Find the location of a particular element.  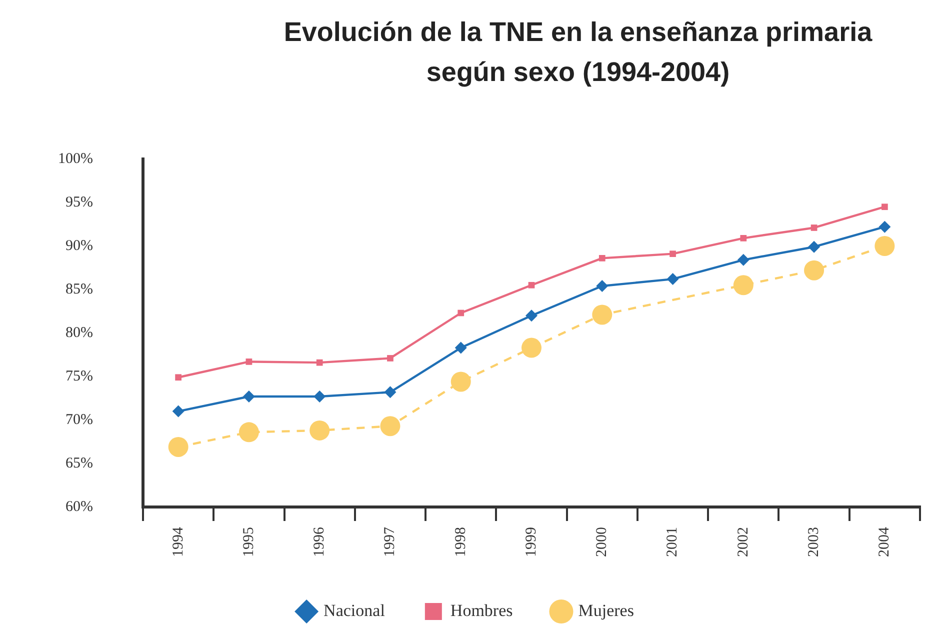

legend-label: Hombres is located at coordinates (481, 610).